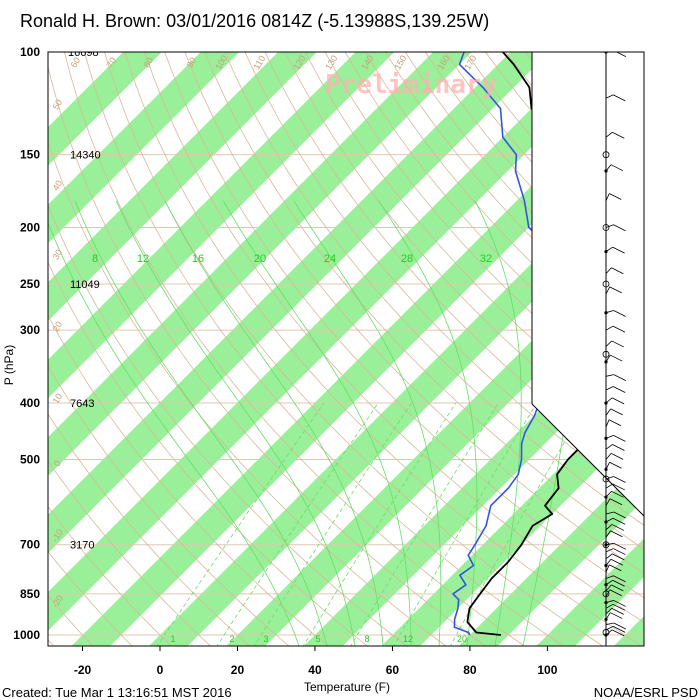  I want to click on moist-adiabat-label: 28, so click(407, 259).